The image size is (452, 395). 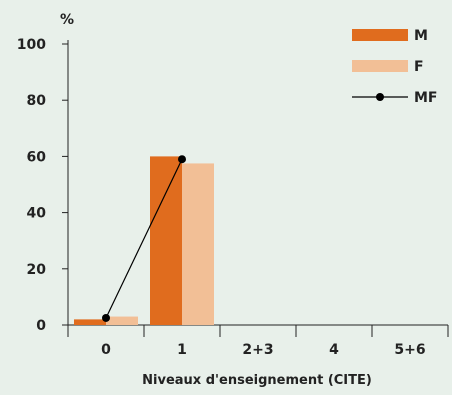 I want to click on legend-swatch-f, so click(x=380, y=66).